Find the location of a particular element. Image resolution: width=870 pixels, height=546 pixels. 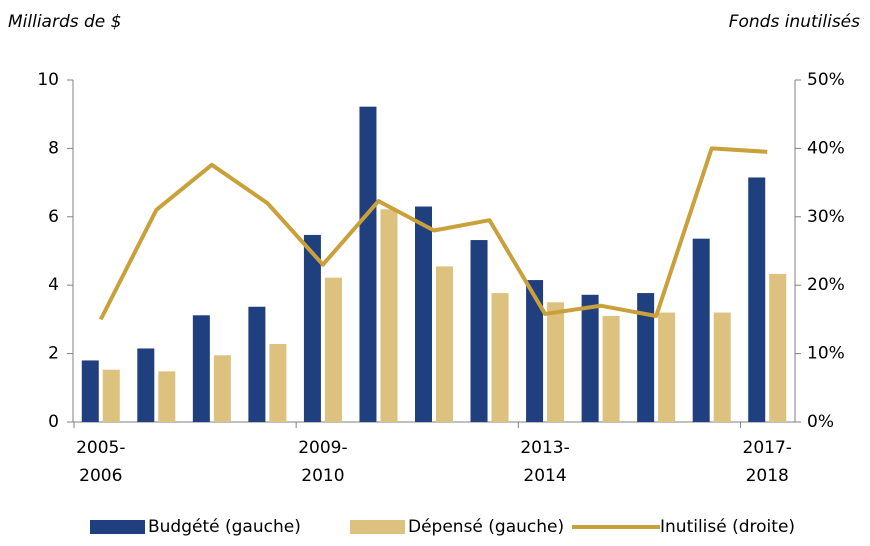

legend-label: Dépensé (gauche) is located at coordinates (486, 527).